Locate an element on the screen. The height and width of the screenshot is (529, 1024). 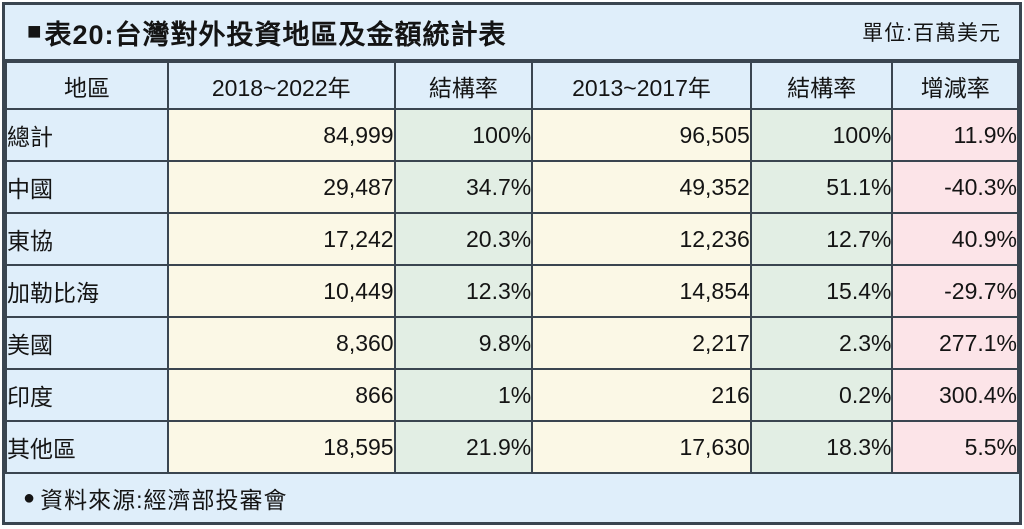
change-cell: 40.9% is located at coordinates (955, 239).